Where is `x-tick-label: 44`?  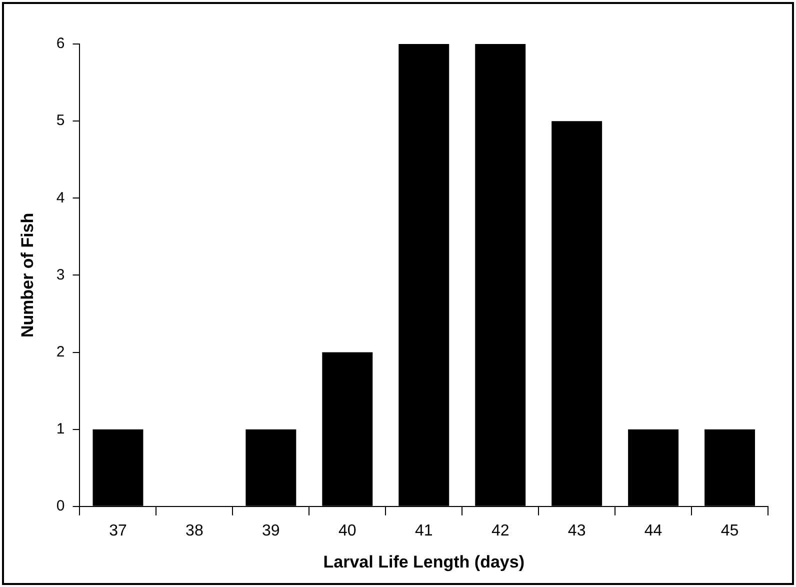
x-tick-label: 44 is located at coordinates (653, 531).